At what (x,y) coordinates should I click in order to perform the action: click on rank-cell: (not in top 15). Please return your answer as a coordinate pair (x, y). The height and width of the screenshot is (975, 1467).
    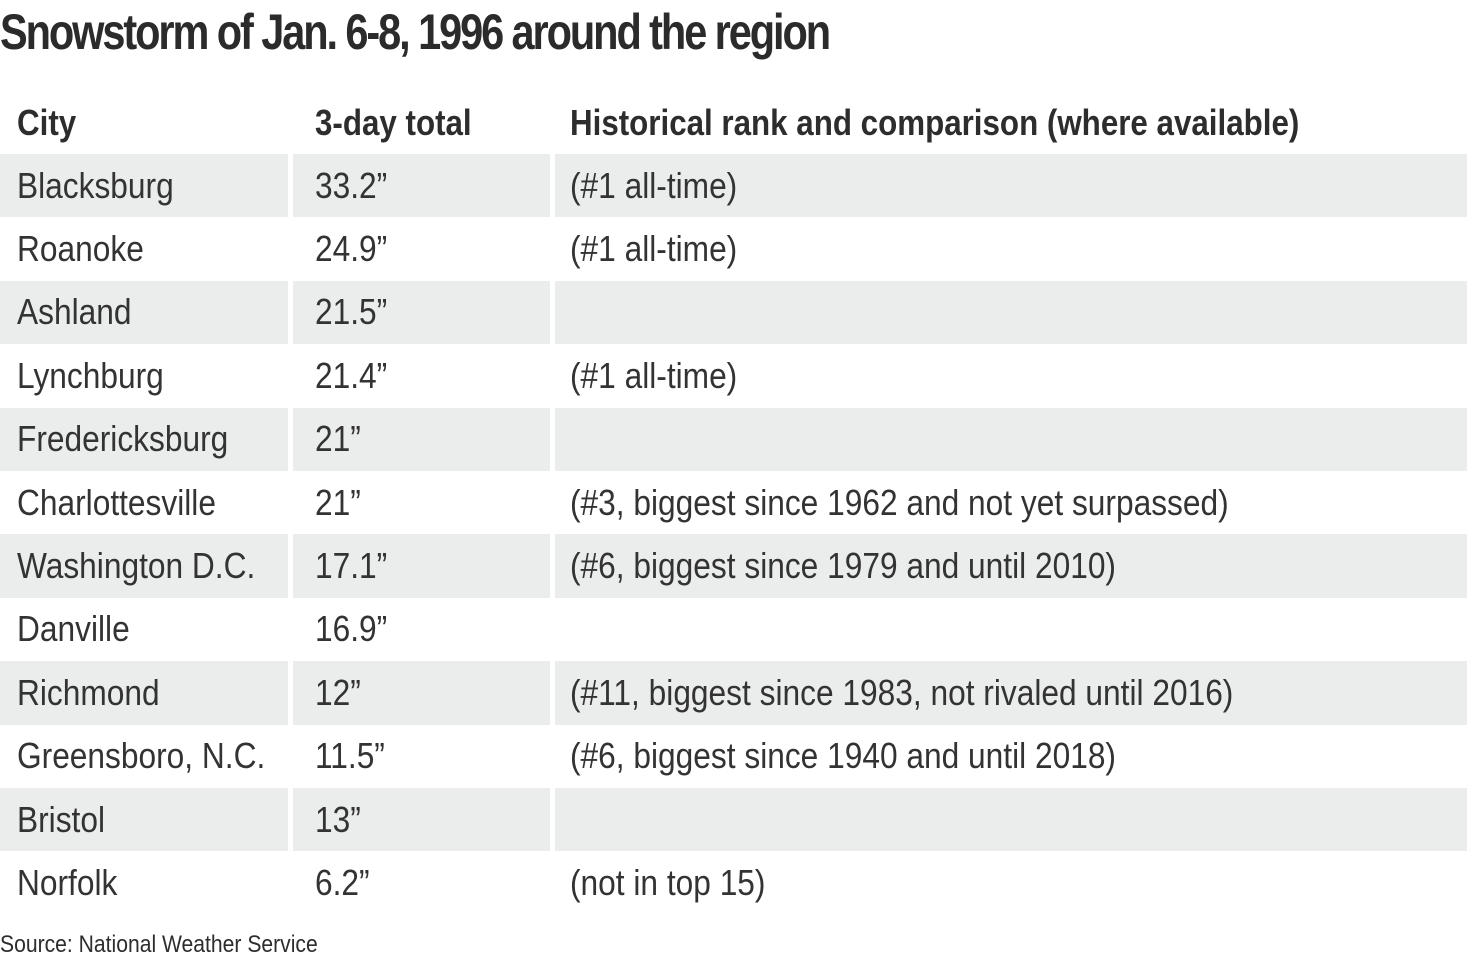
    Looking at the image, I should click on (668, 882).